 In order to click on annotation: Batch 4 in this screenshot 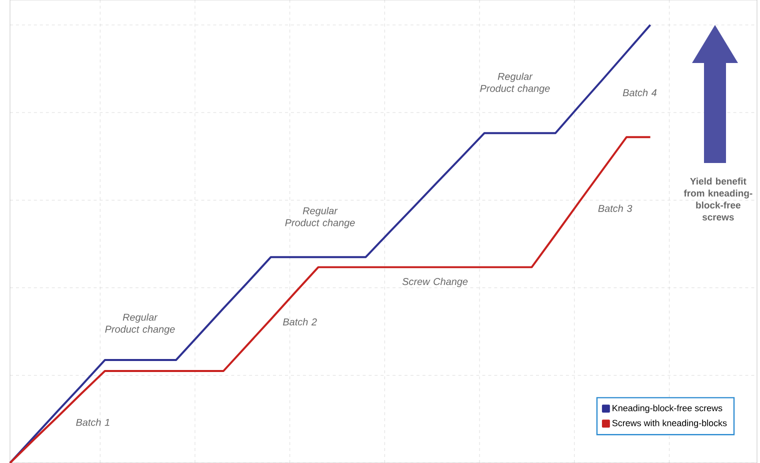, I will do `click(639, 92)`.